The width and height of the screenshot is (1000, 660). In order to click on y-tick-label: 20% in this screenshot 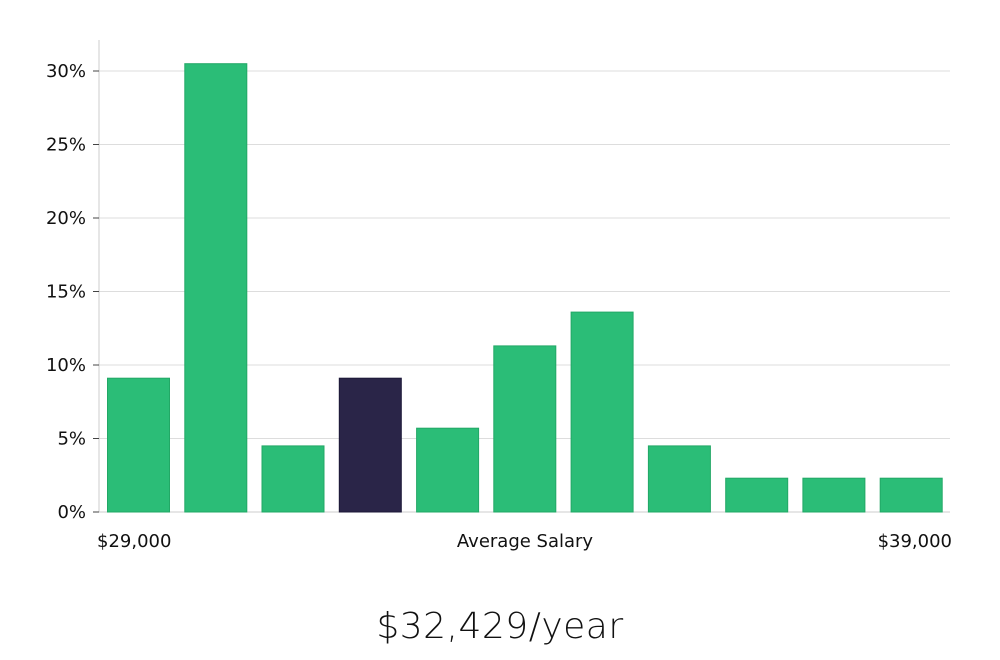, I will do `click(66, 218)`.